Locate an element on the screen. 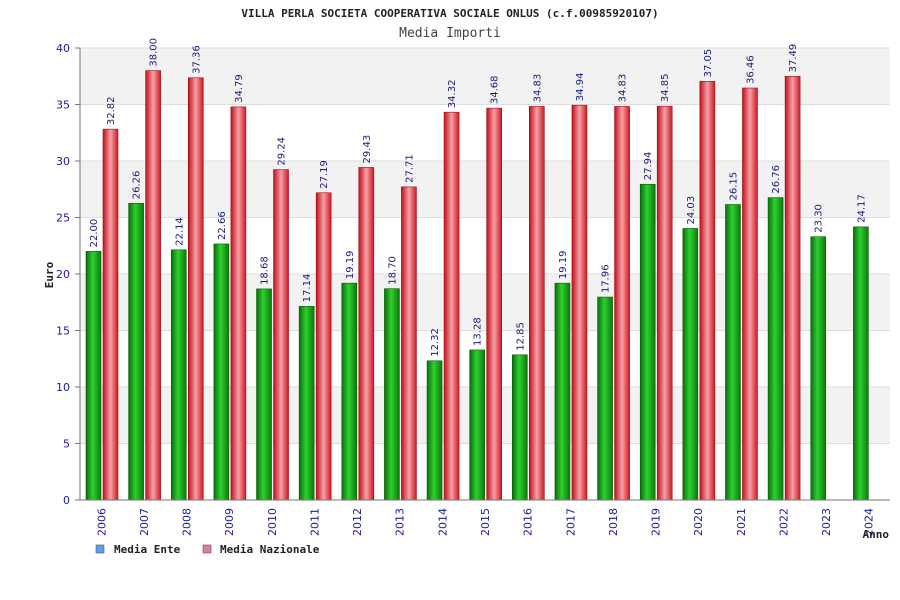 This screenshot has width=900, height=600. data-label: 27.19 is located at coordinates (324, 174).